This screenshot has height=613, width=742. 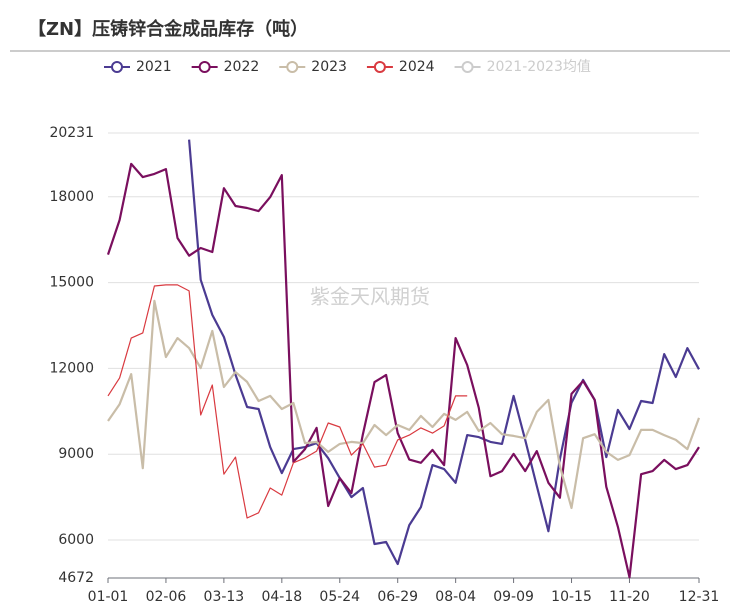 What do you see at coordinates (417, 67) in the screenshot?
I see `legend-label: 2024` at bounding box center [417, 67].